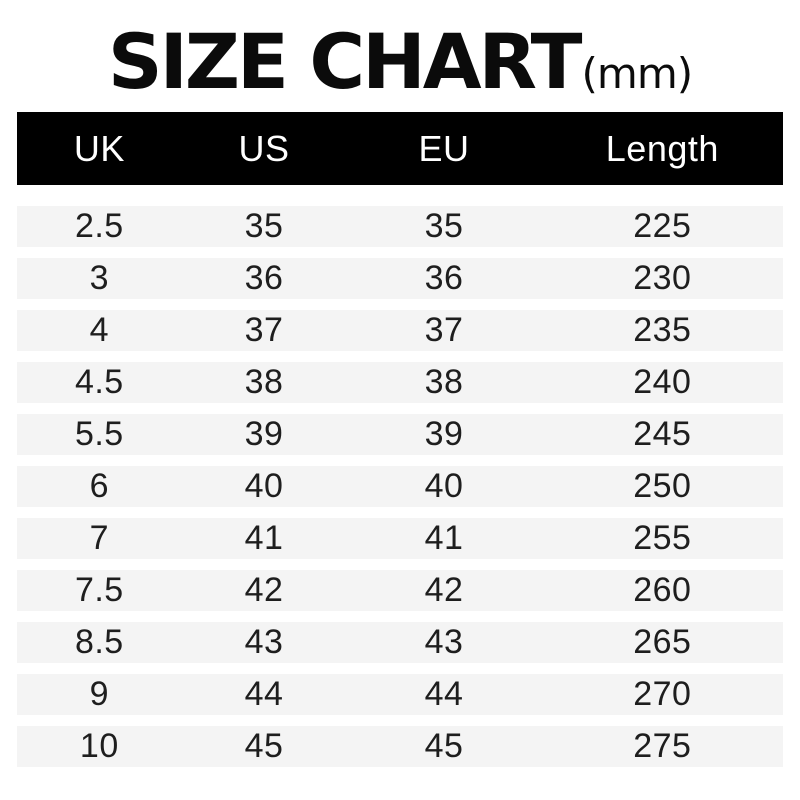  What do you see at coordinates (264, 590) in the screenshot?
I see `cell-us: 42` at bounding box center [264, 590].